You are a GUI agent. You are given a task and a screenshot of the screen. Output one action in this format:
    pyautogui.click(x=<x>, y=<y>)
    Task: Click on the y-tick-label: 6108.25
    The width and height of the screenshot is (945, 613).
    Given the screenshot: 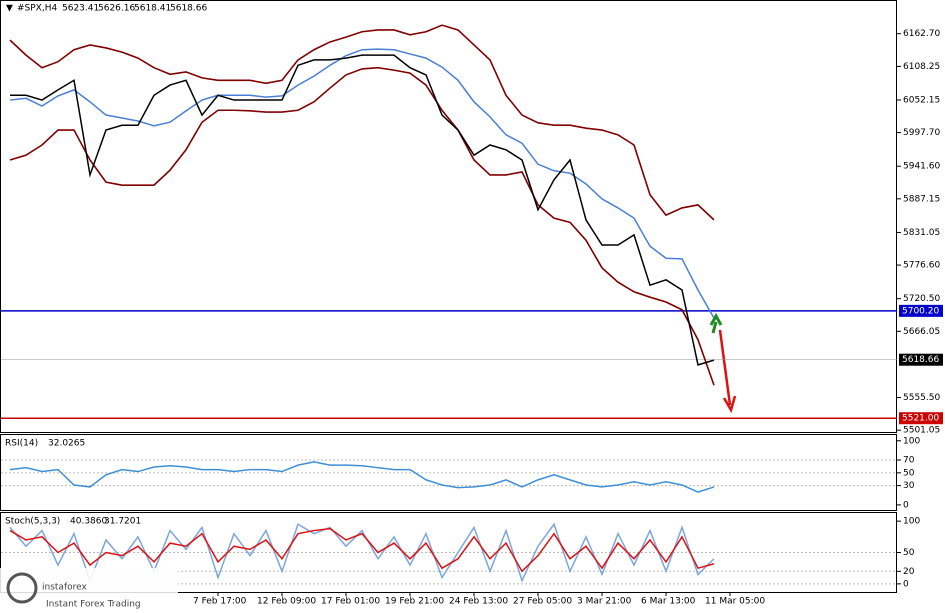 What is the action you would take?
    pyautogui.click(x=921, y=67)
    